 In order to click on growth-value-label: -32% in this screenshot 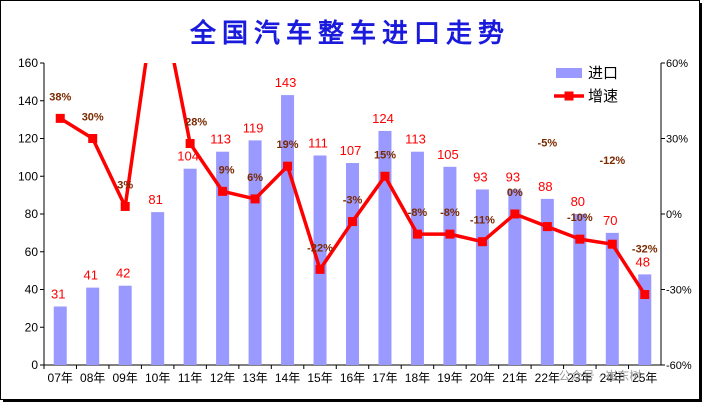, I will do `click(645, 250)`.